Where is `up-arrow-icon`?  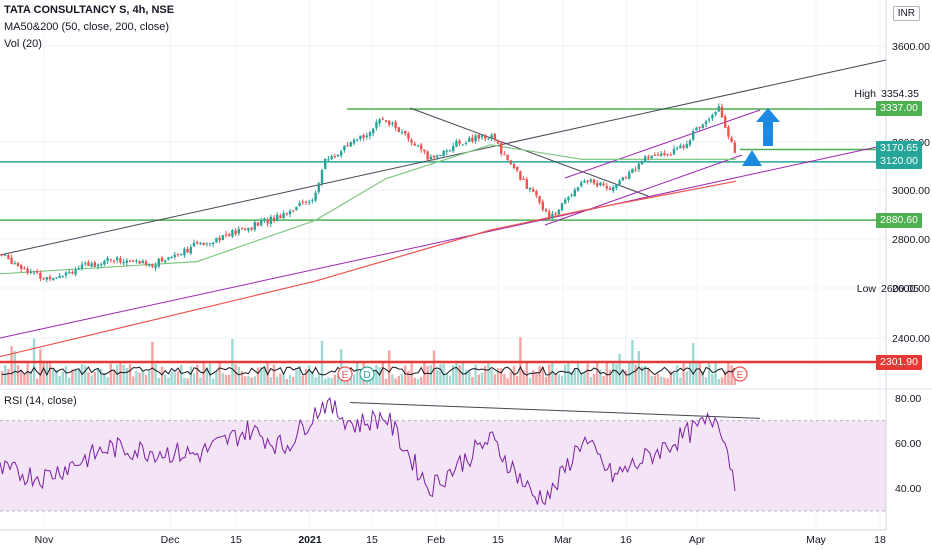 up-arrow-icon is located at coordinates (752, 158).